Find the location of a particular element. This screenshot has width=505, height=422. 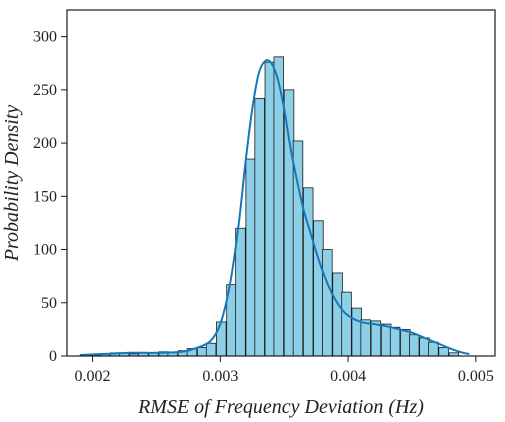

y-tick-label: 150 is located at coordinates (45, 196).